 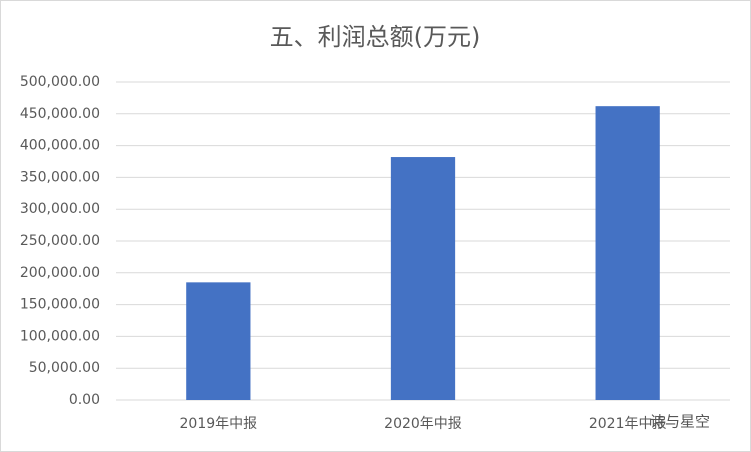 I want to click on watermark: 诗与星空, so click(x=680, y=422).